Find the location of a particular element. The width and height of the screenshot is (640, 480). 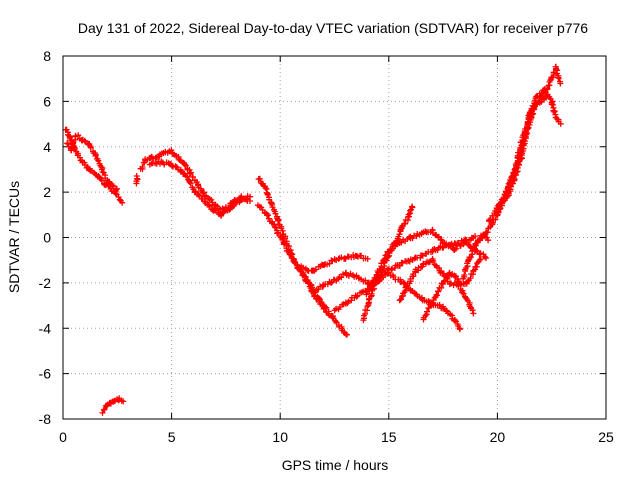

y-tick-label: -4 is located at coordinates (45, 328).